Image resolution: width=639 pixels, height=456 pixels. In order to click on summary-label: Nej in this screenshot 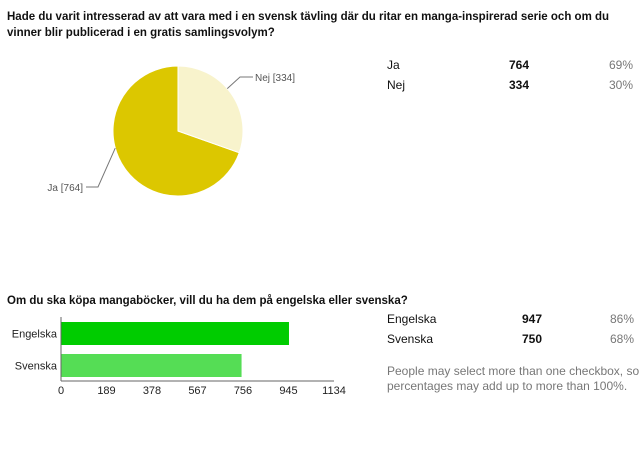, I will do `click(396, 85)`.